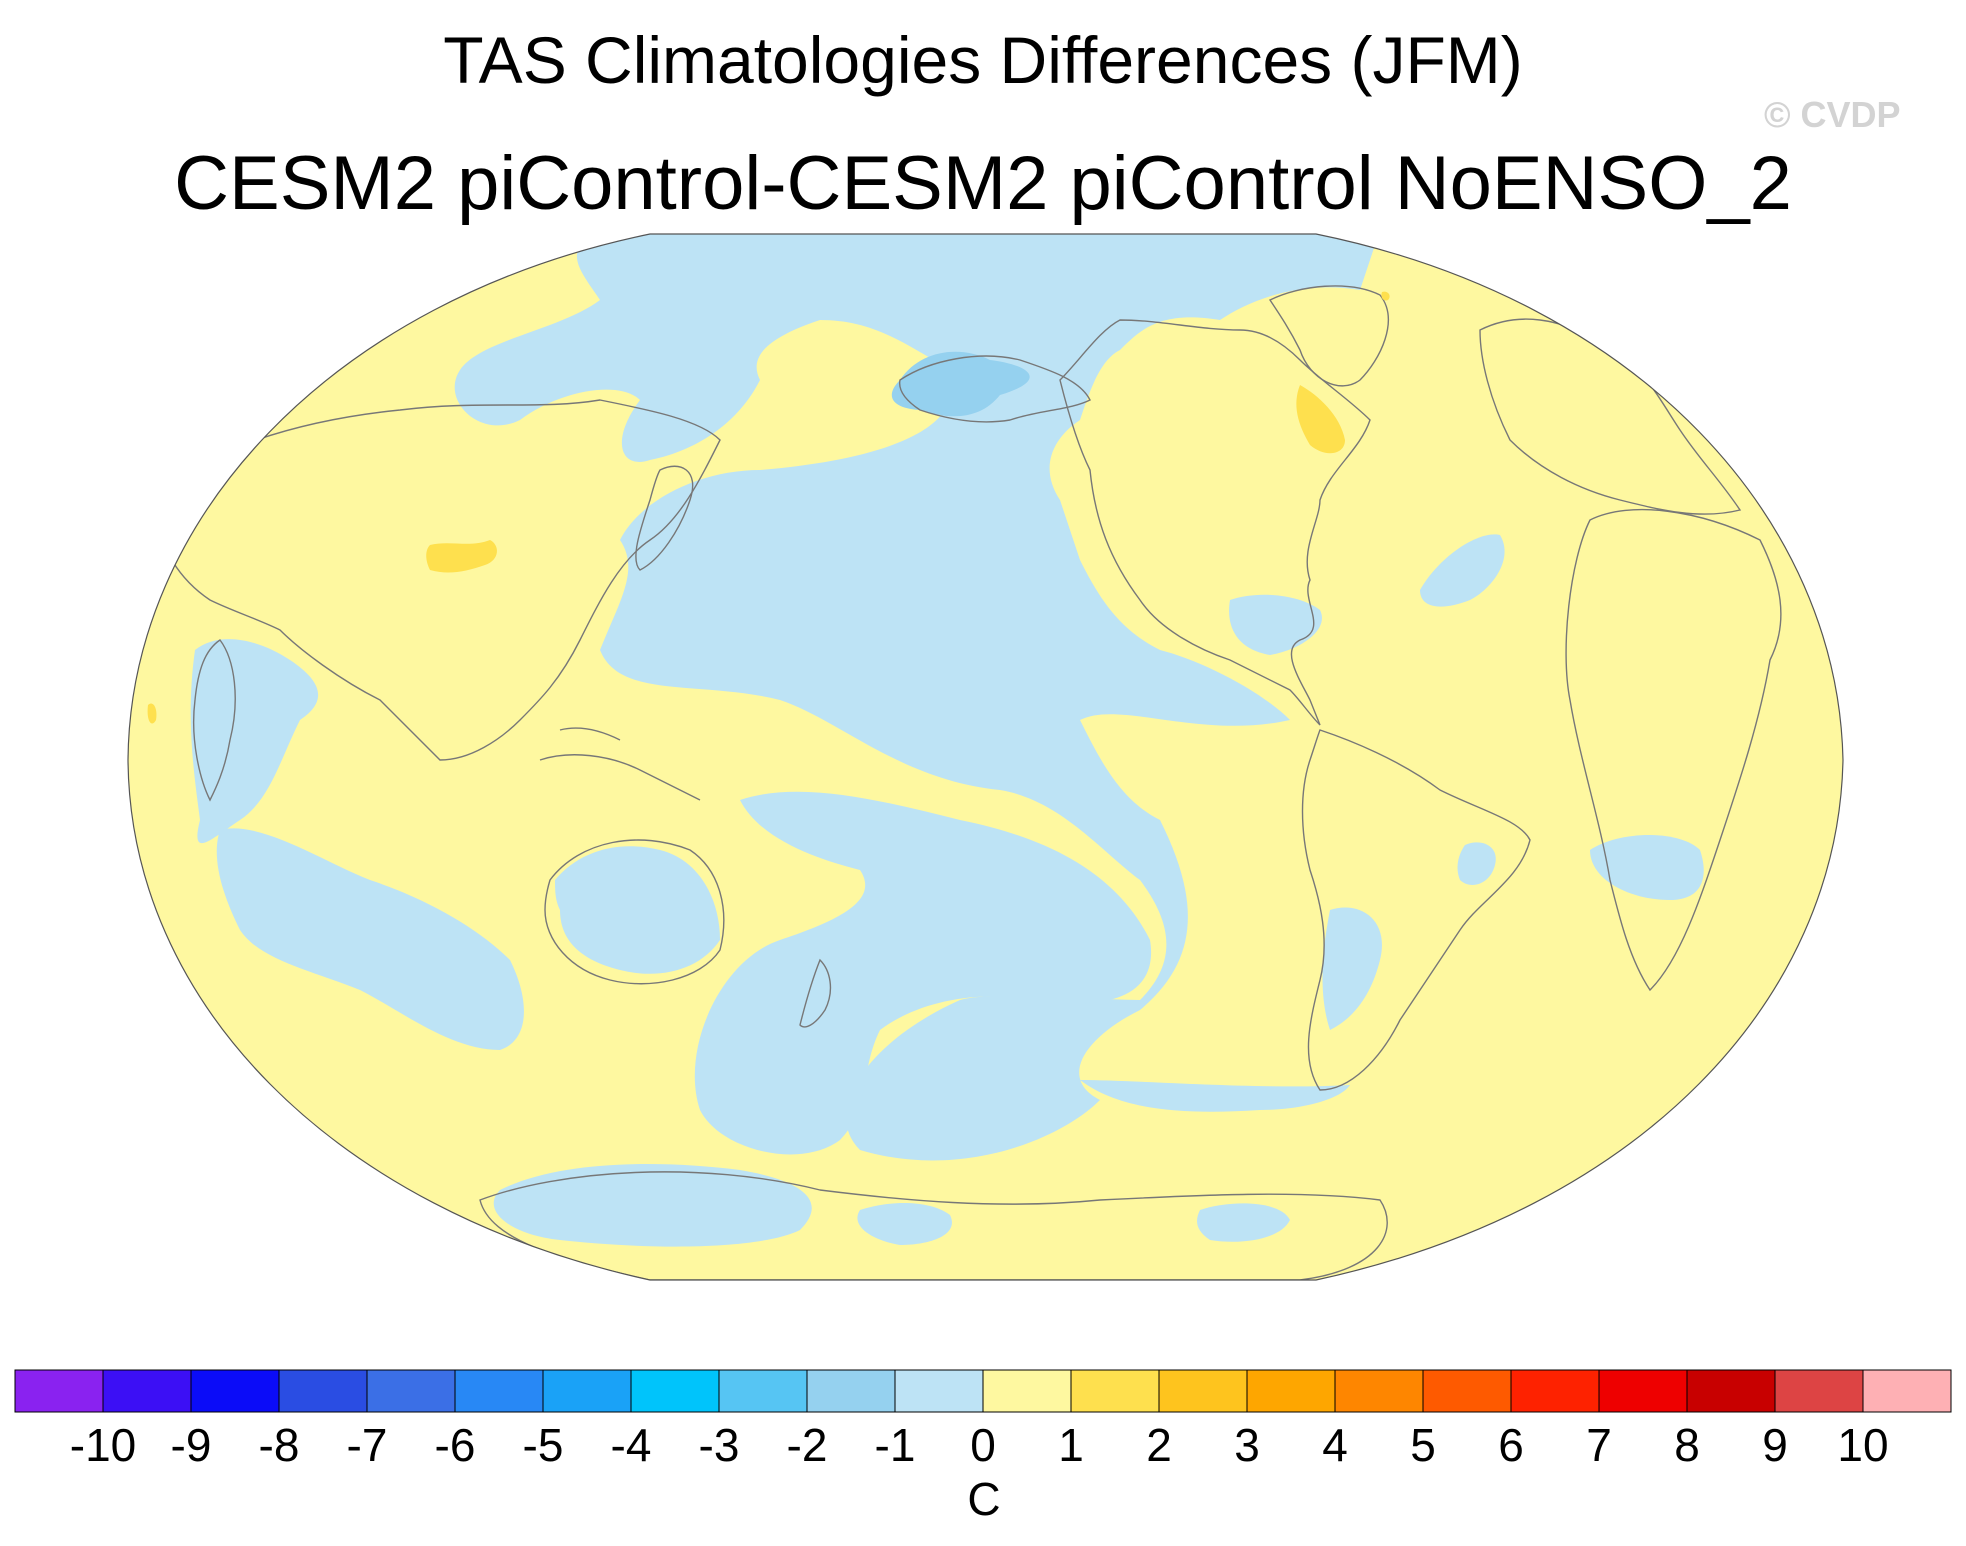  I want to click on arctic-warm-patch, so click(1385, 296).